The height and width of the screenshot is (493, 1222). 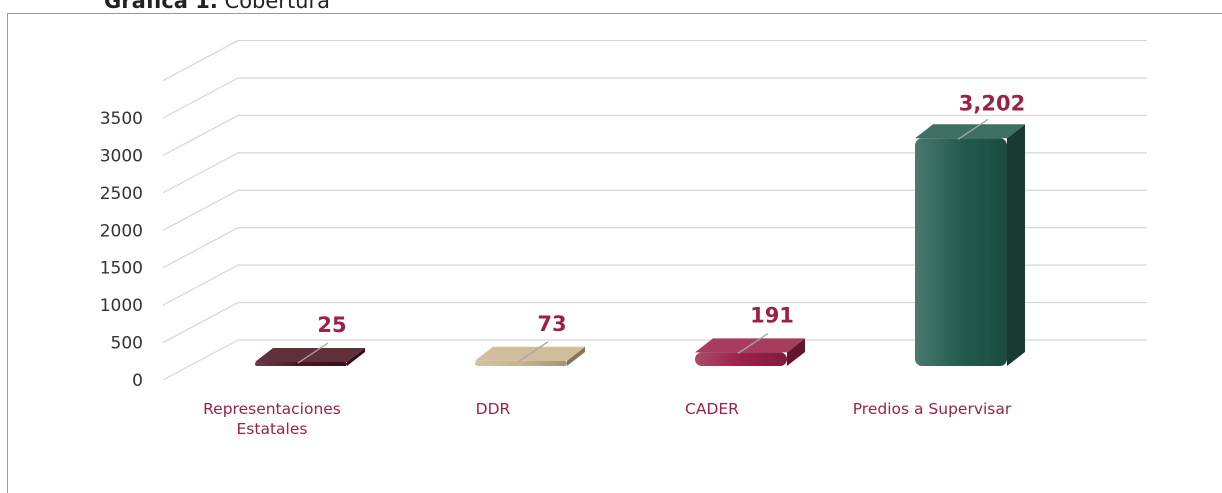 I want to click on x-tick-label: DDR, so click(x=493, y=409).